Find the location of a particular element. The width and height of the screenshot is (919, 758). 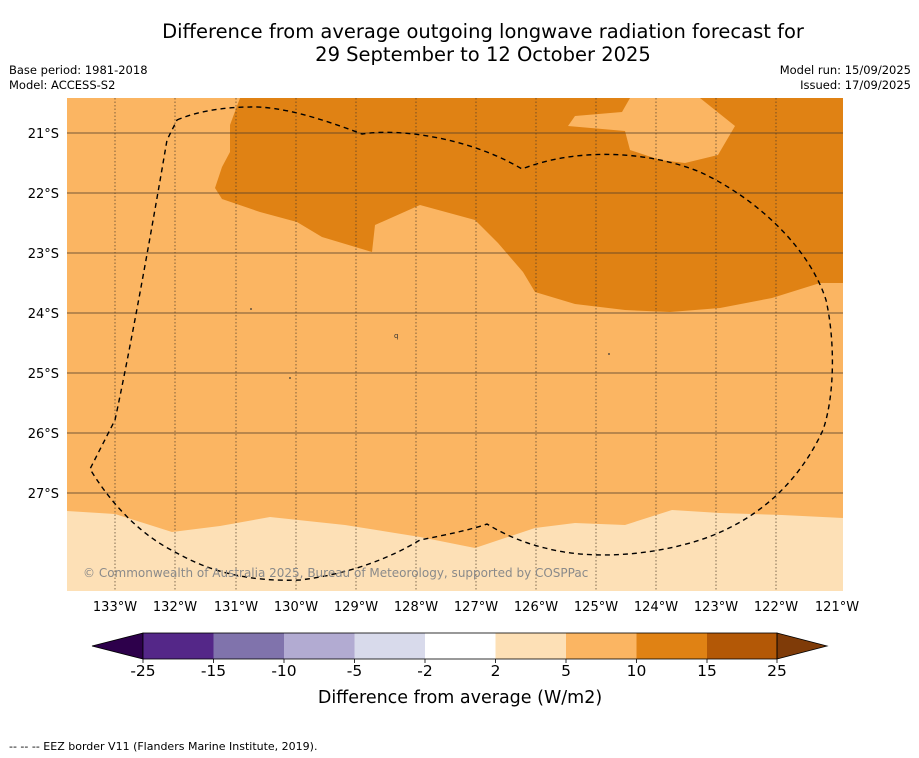

colorbar-tick: -5 is located at coordinates (354, 671).